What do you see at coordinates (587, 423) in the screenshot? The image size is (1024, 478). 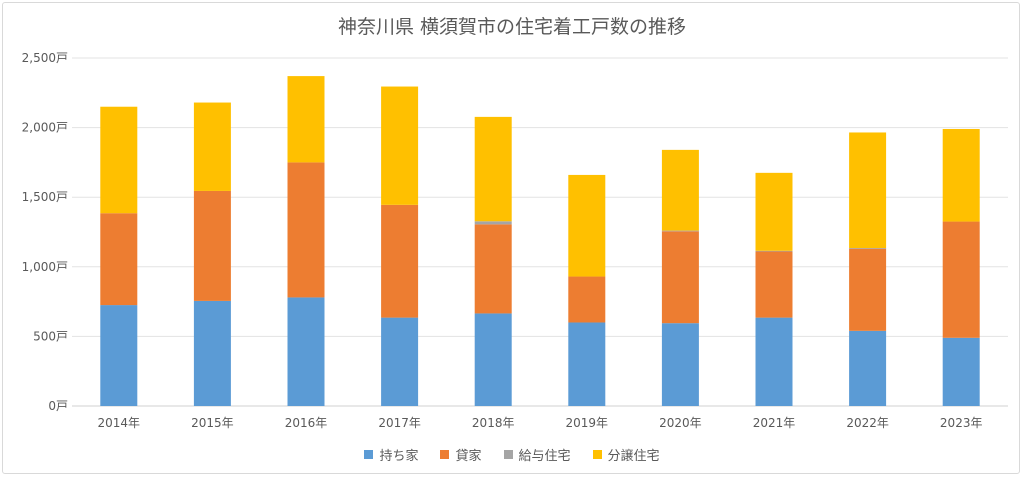 I see `x-tick-label: 2019年` at bounding box center [587, 423].